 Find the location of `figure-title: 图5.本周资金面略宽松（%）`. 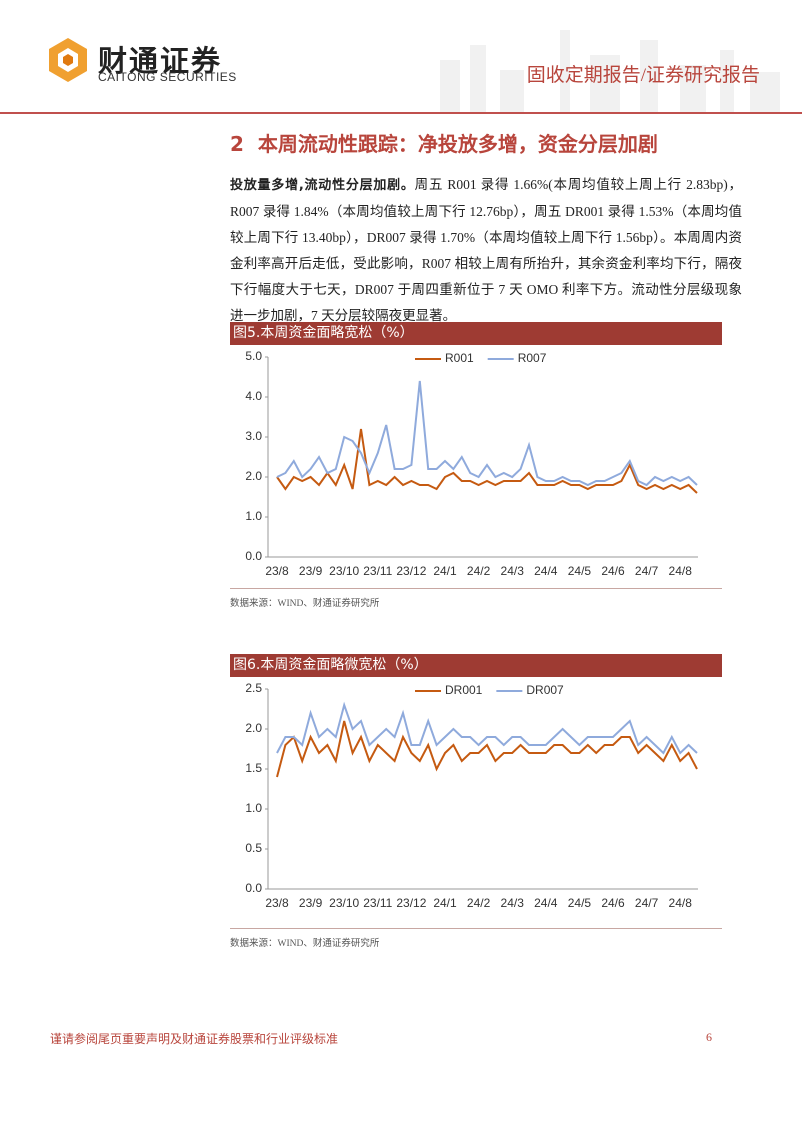

figure-title: 图5.本周资金面略宽松（%） is located at coordinates (476, 333).